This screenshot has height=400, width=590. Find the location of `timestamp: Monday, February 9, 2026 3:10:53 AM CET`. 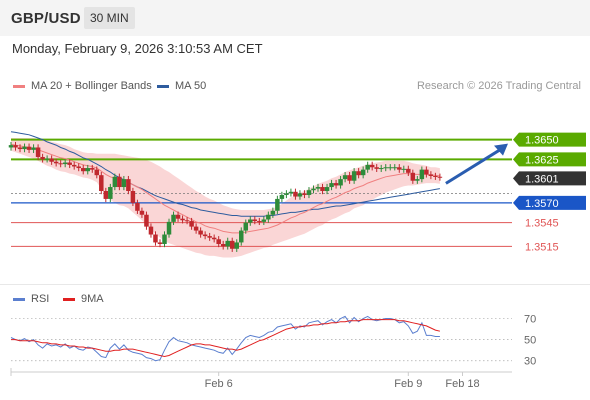

timestamp: Monday, February 9, 2026 3:10:53 AM CET is located at coordinates (137, 48).